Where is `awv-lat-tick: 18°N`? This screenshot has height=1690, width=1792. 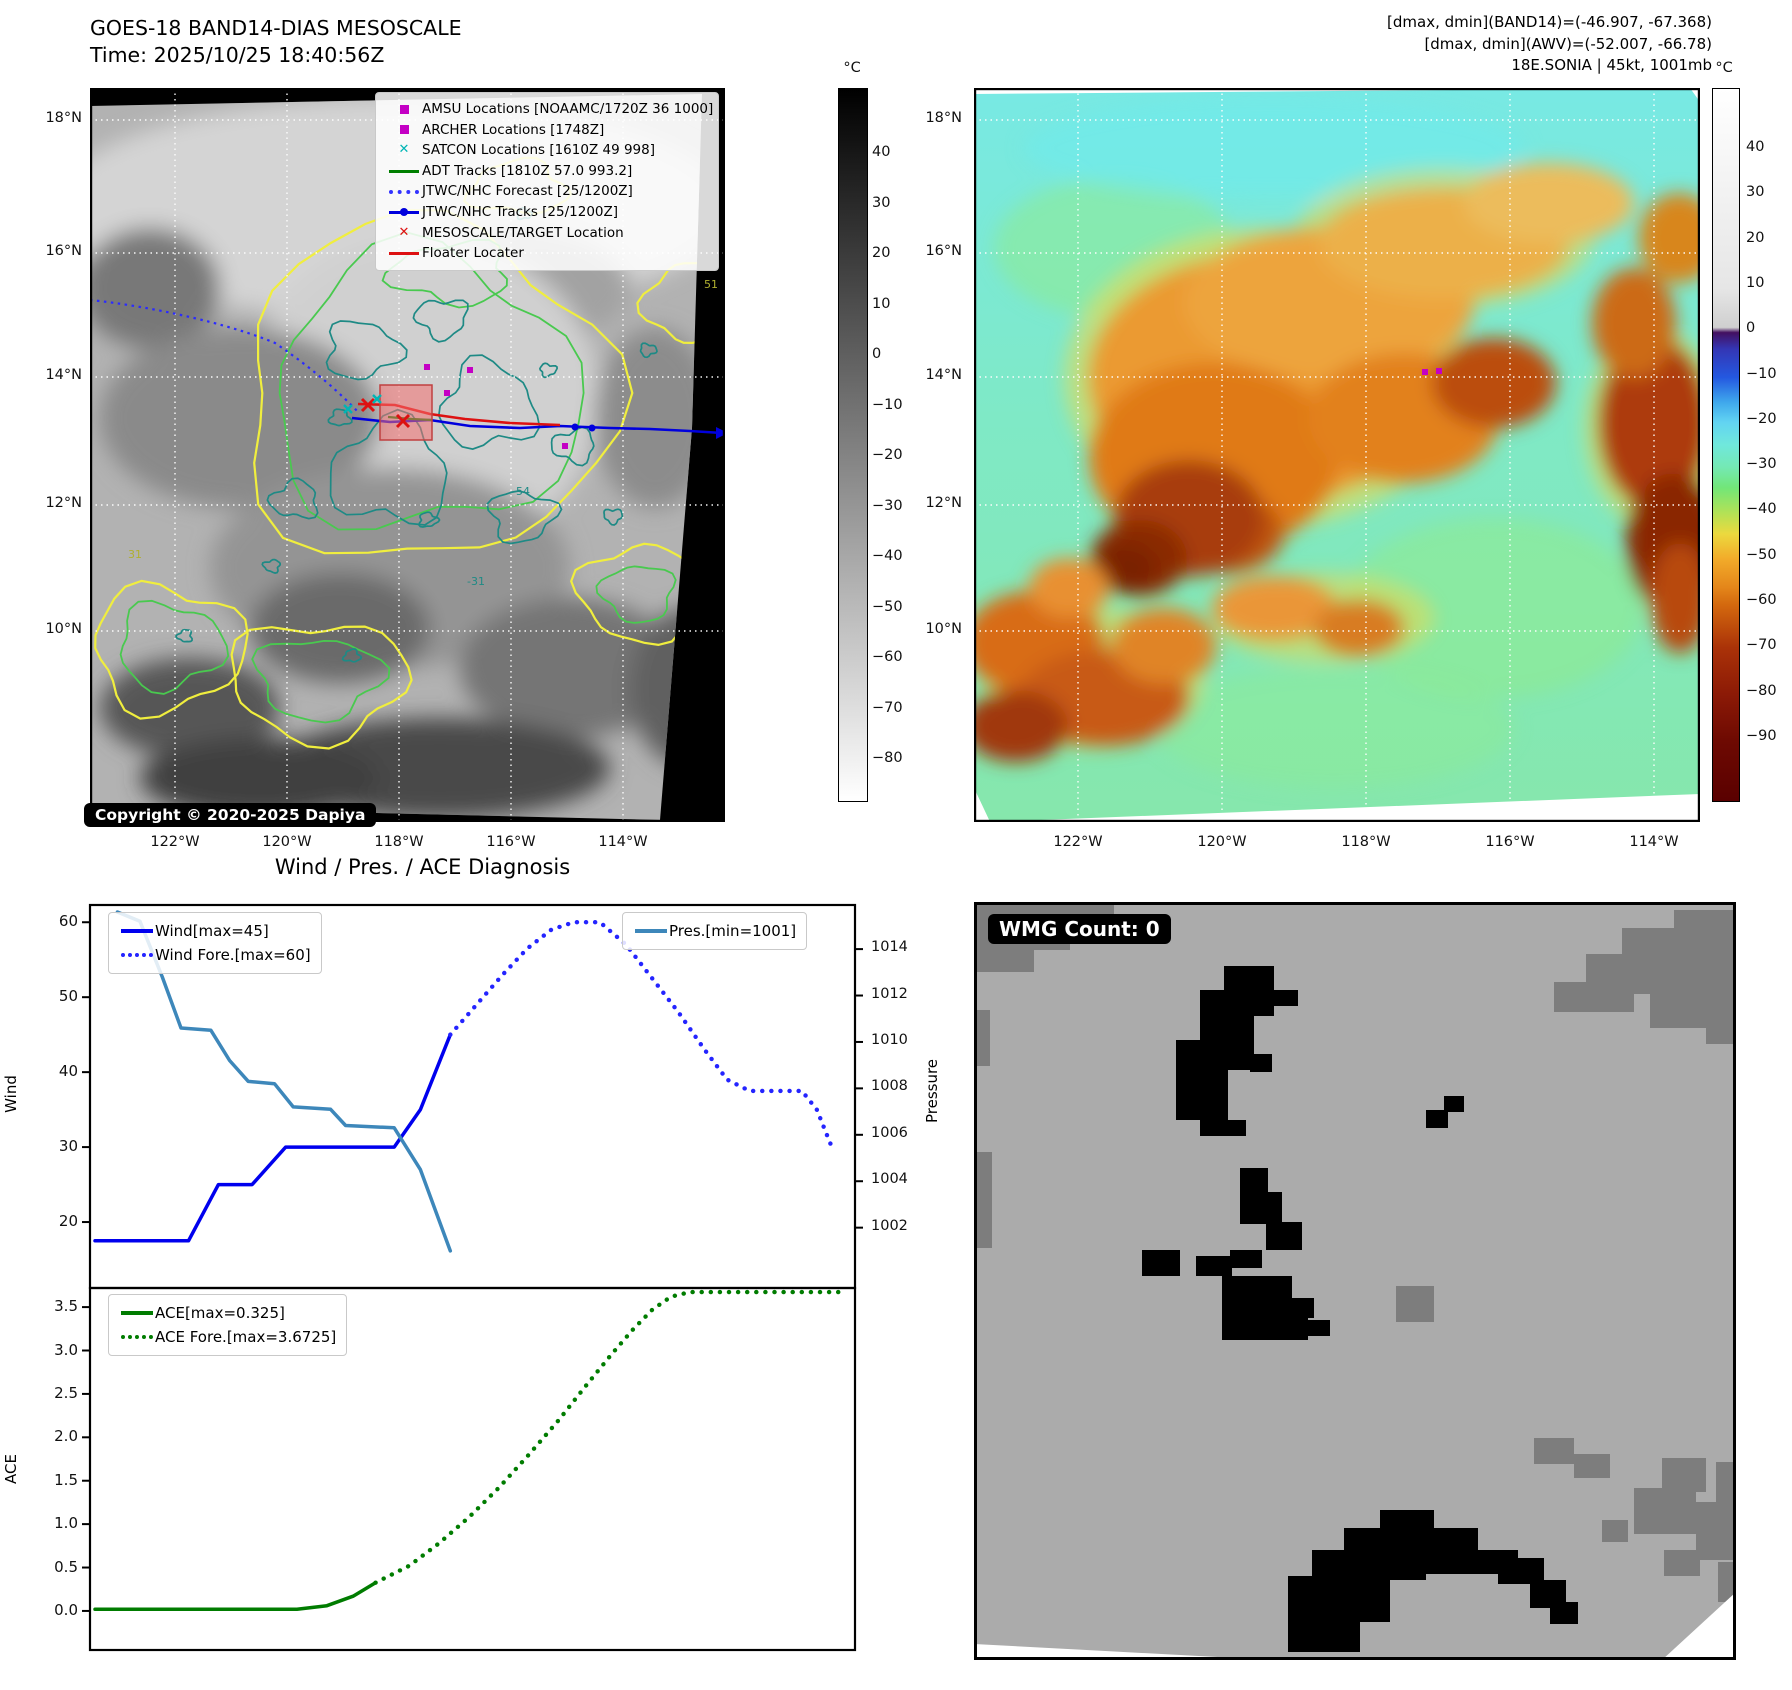
awv-lat-tick: 18°N is located at coordinates (943, 118).